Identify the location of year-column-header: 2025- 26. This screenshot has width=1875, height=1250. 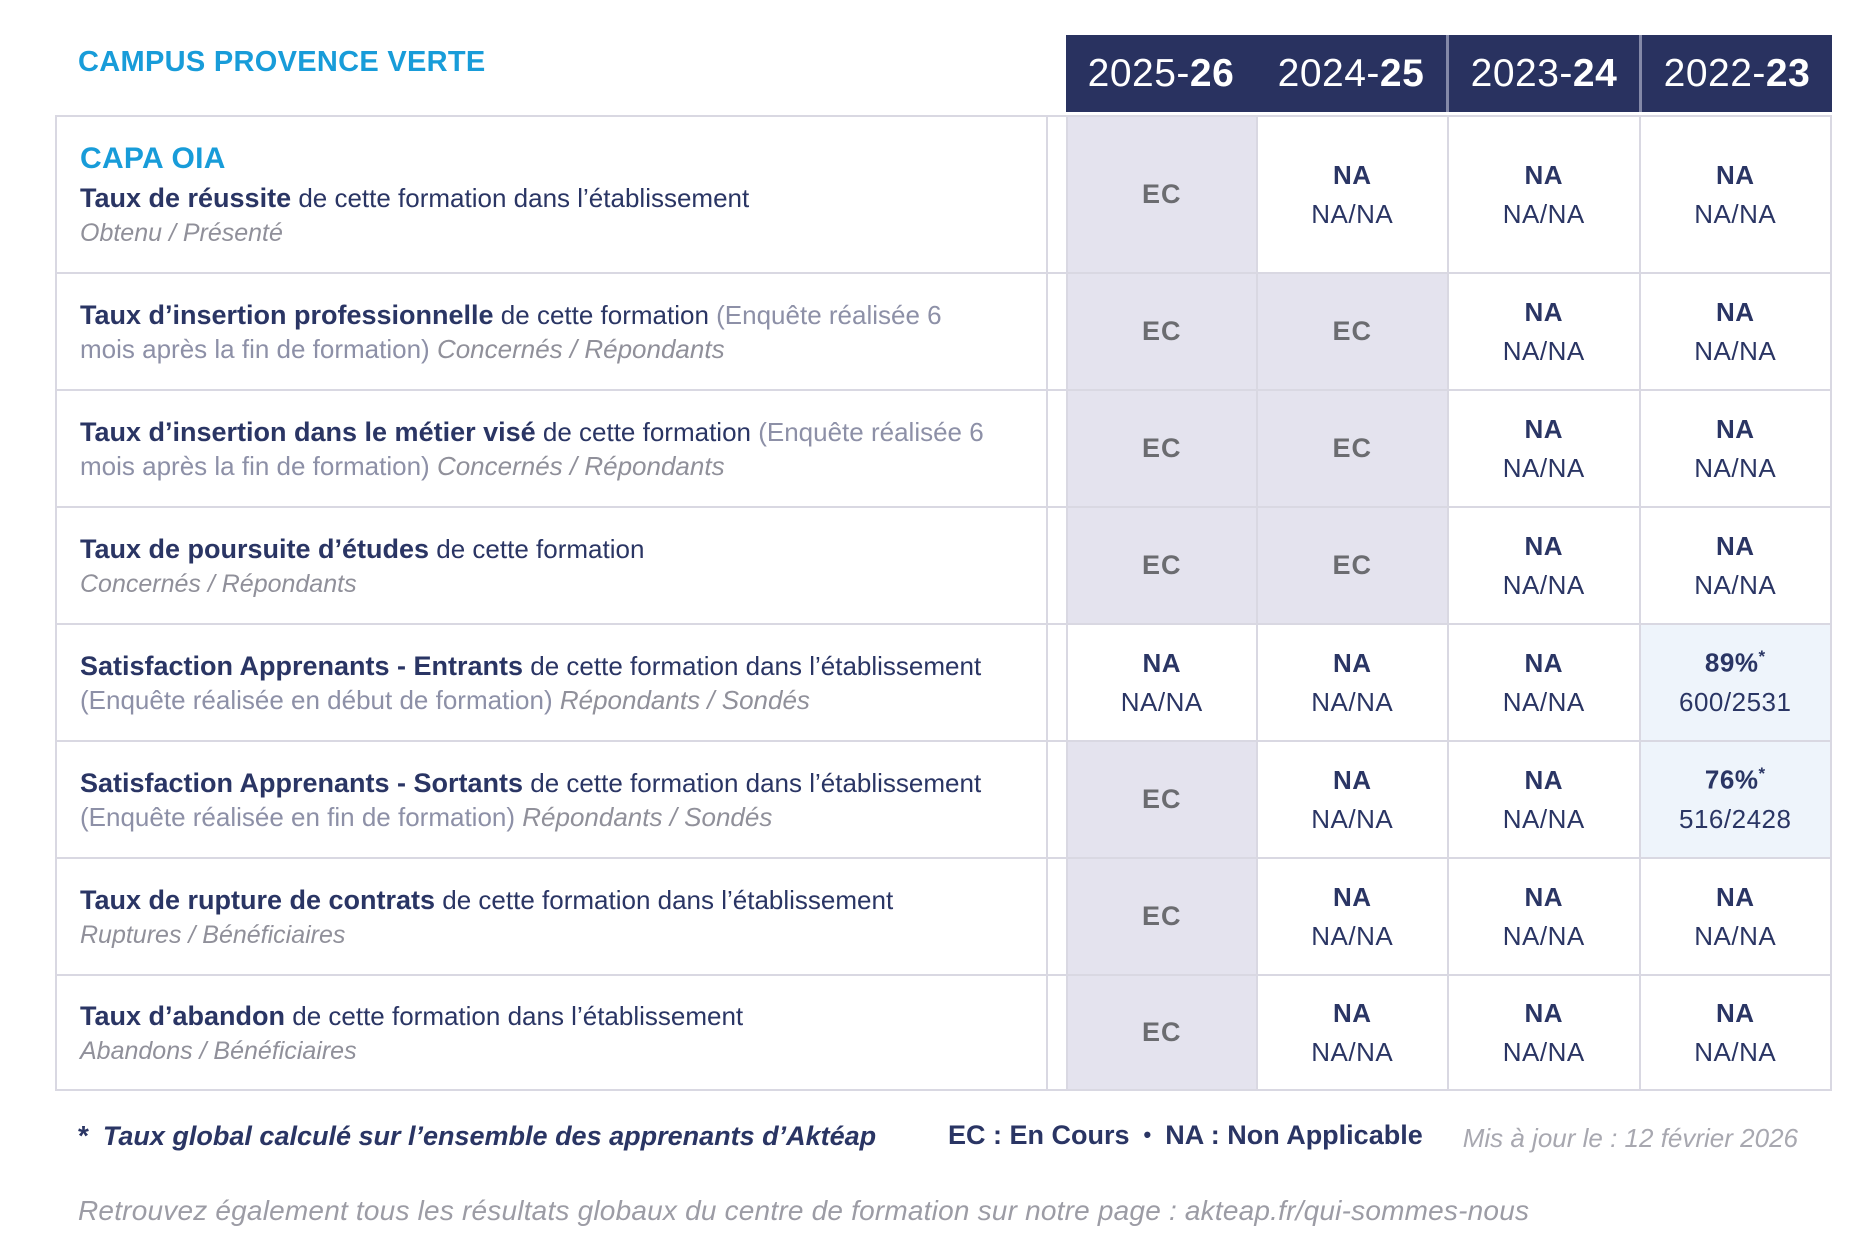
(1161, 73).